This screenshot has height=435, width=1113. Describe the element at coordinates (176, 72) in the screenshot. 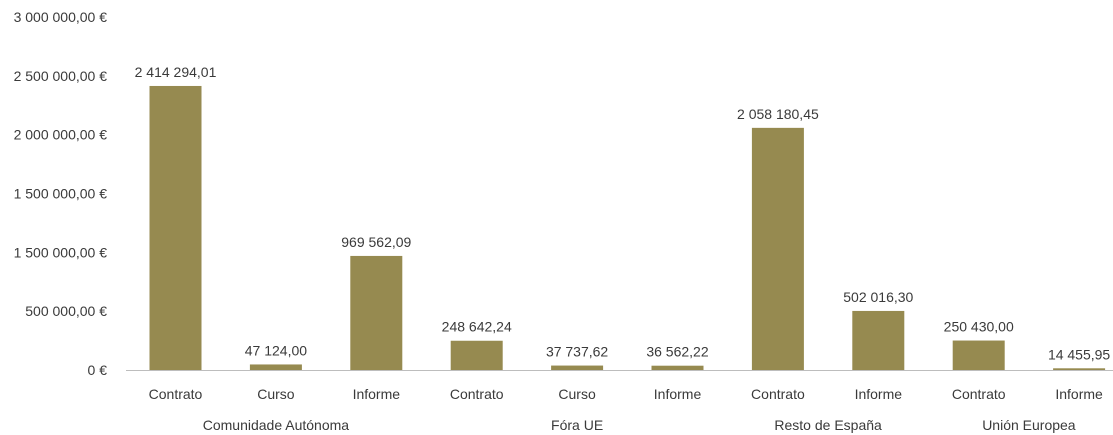

I see `bar-value-label: 2 414 294,01` at that location.